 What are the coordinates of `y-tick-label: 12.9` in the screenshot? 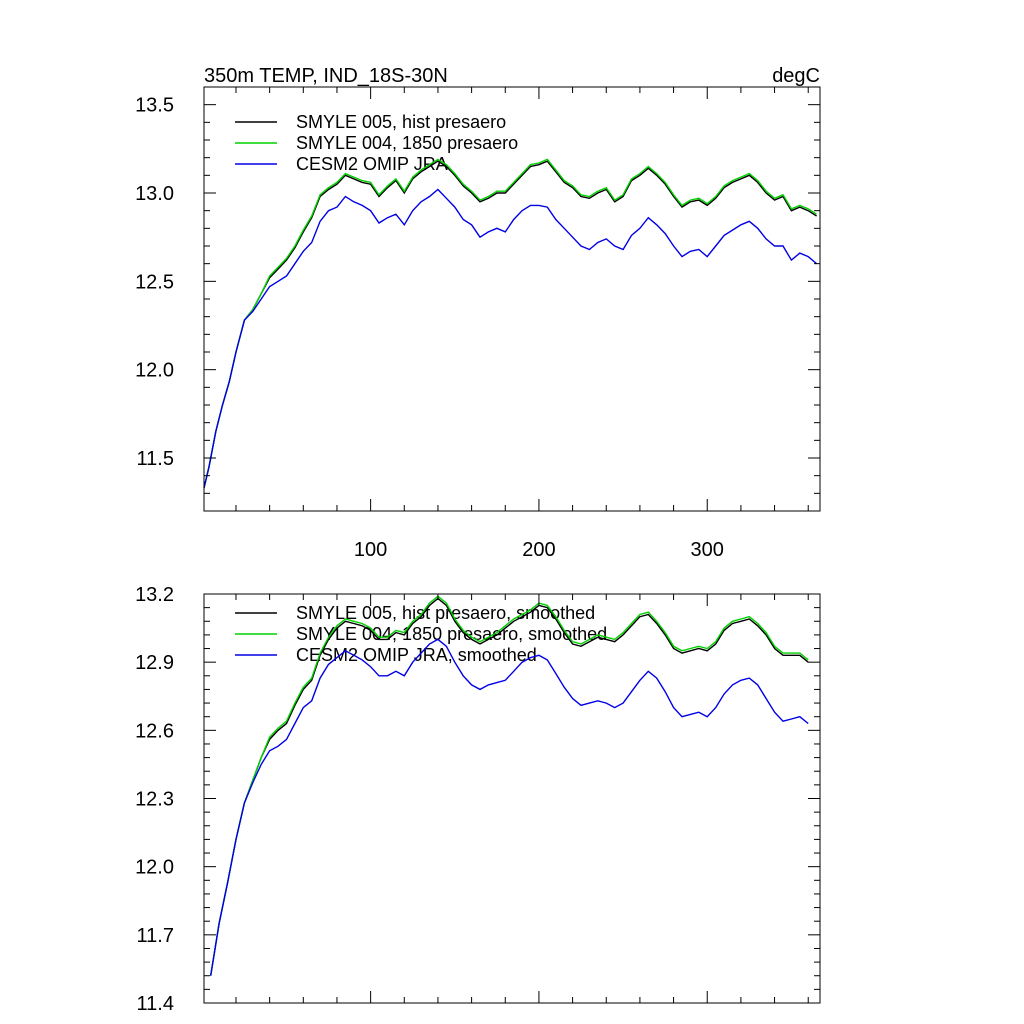 It's located at (154, 663).